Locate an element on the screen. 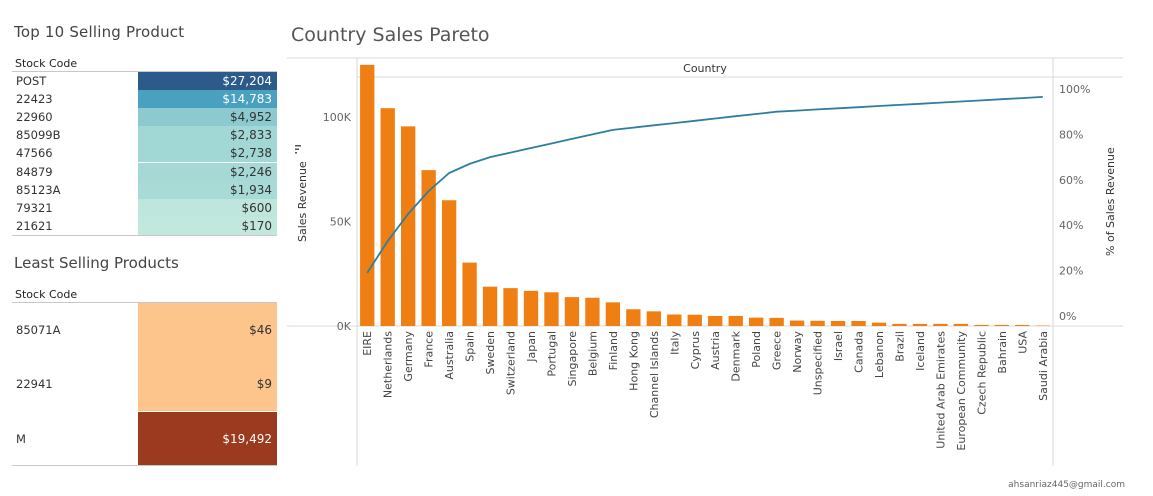 The image size is (1153, 496). table-row: 84879 $2,246 is located at coordinates (144, 171).